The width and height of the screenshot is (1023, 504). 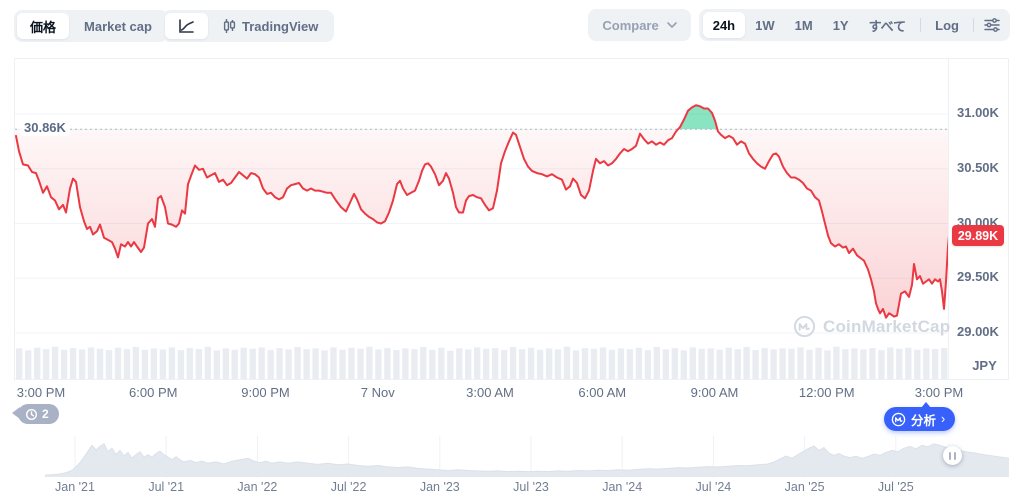 I want to click on toolbar-right: Compare 24h 1W 1M 1Y すべて Log, so click(x=799, y=25).